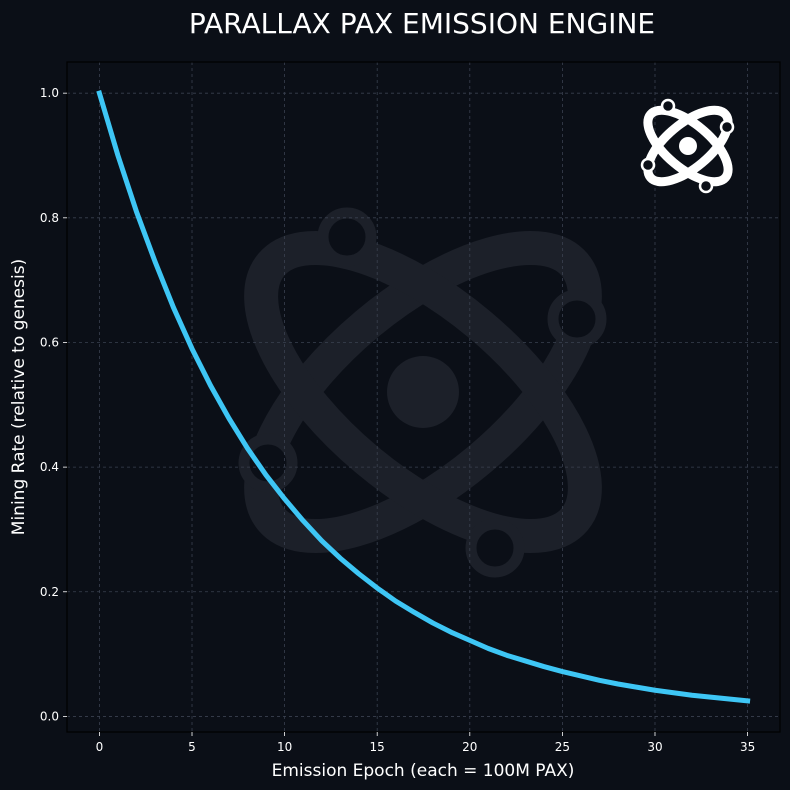  I want to click on atom-icon, so click(687, 146).